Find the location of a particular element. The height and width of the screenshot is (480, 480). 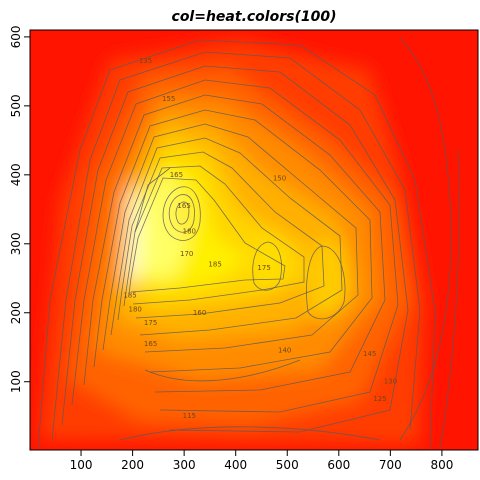

contour-label: 125 is located at coordinates (379, 399).